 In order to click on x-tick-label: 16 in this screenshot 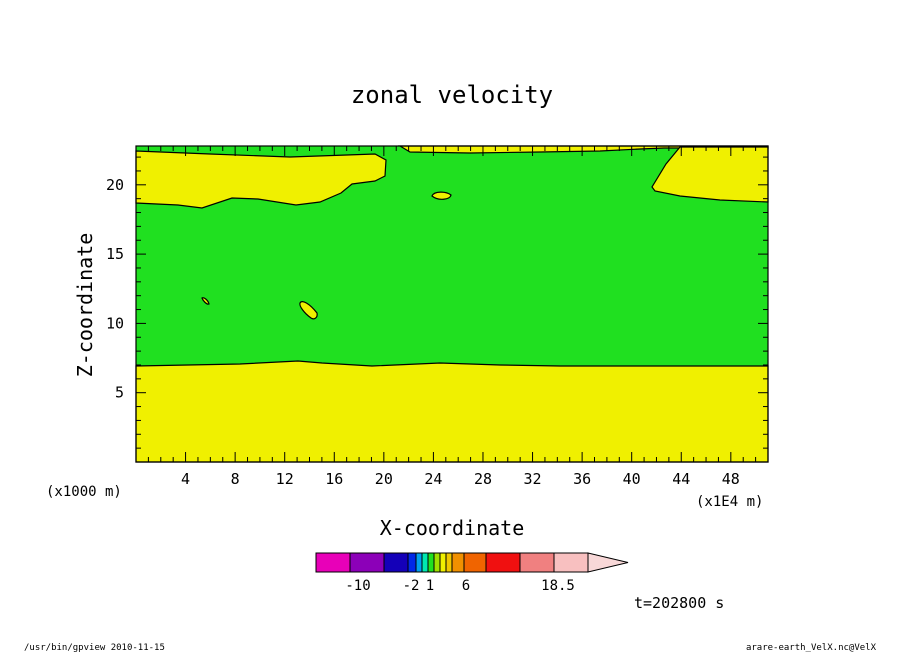, I will do `click(334, 479)`.